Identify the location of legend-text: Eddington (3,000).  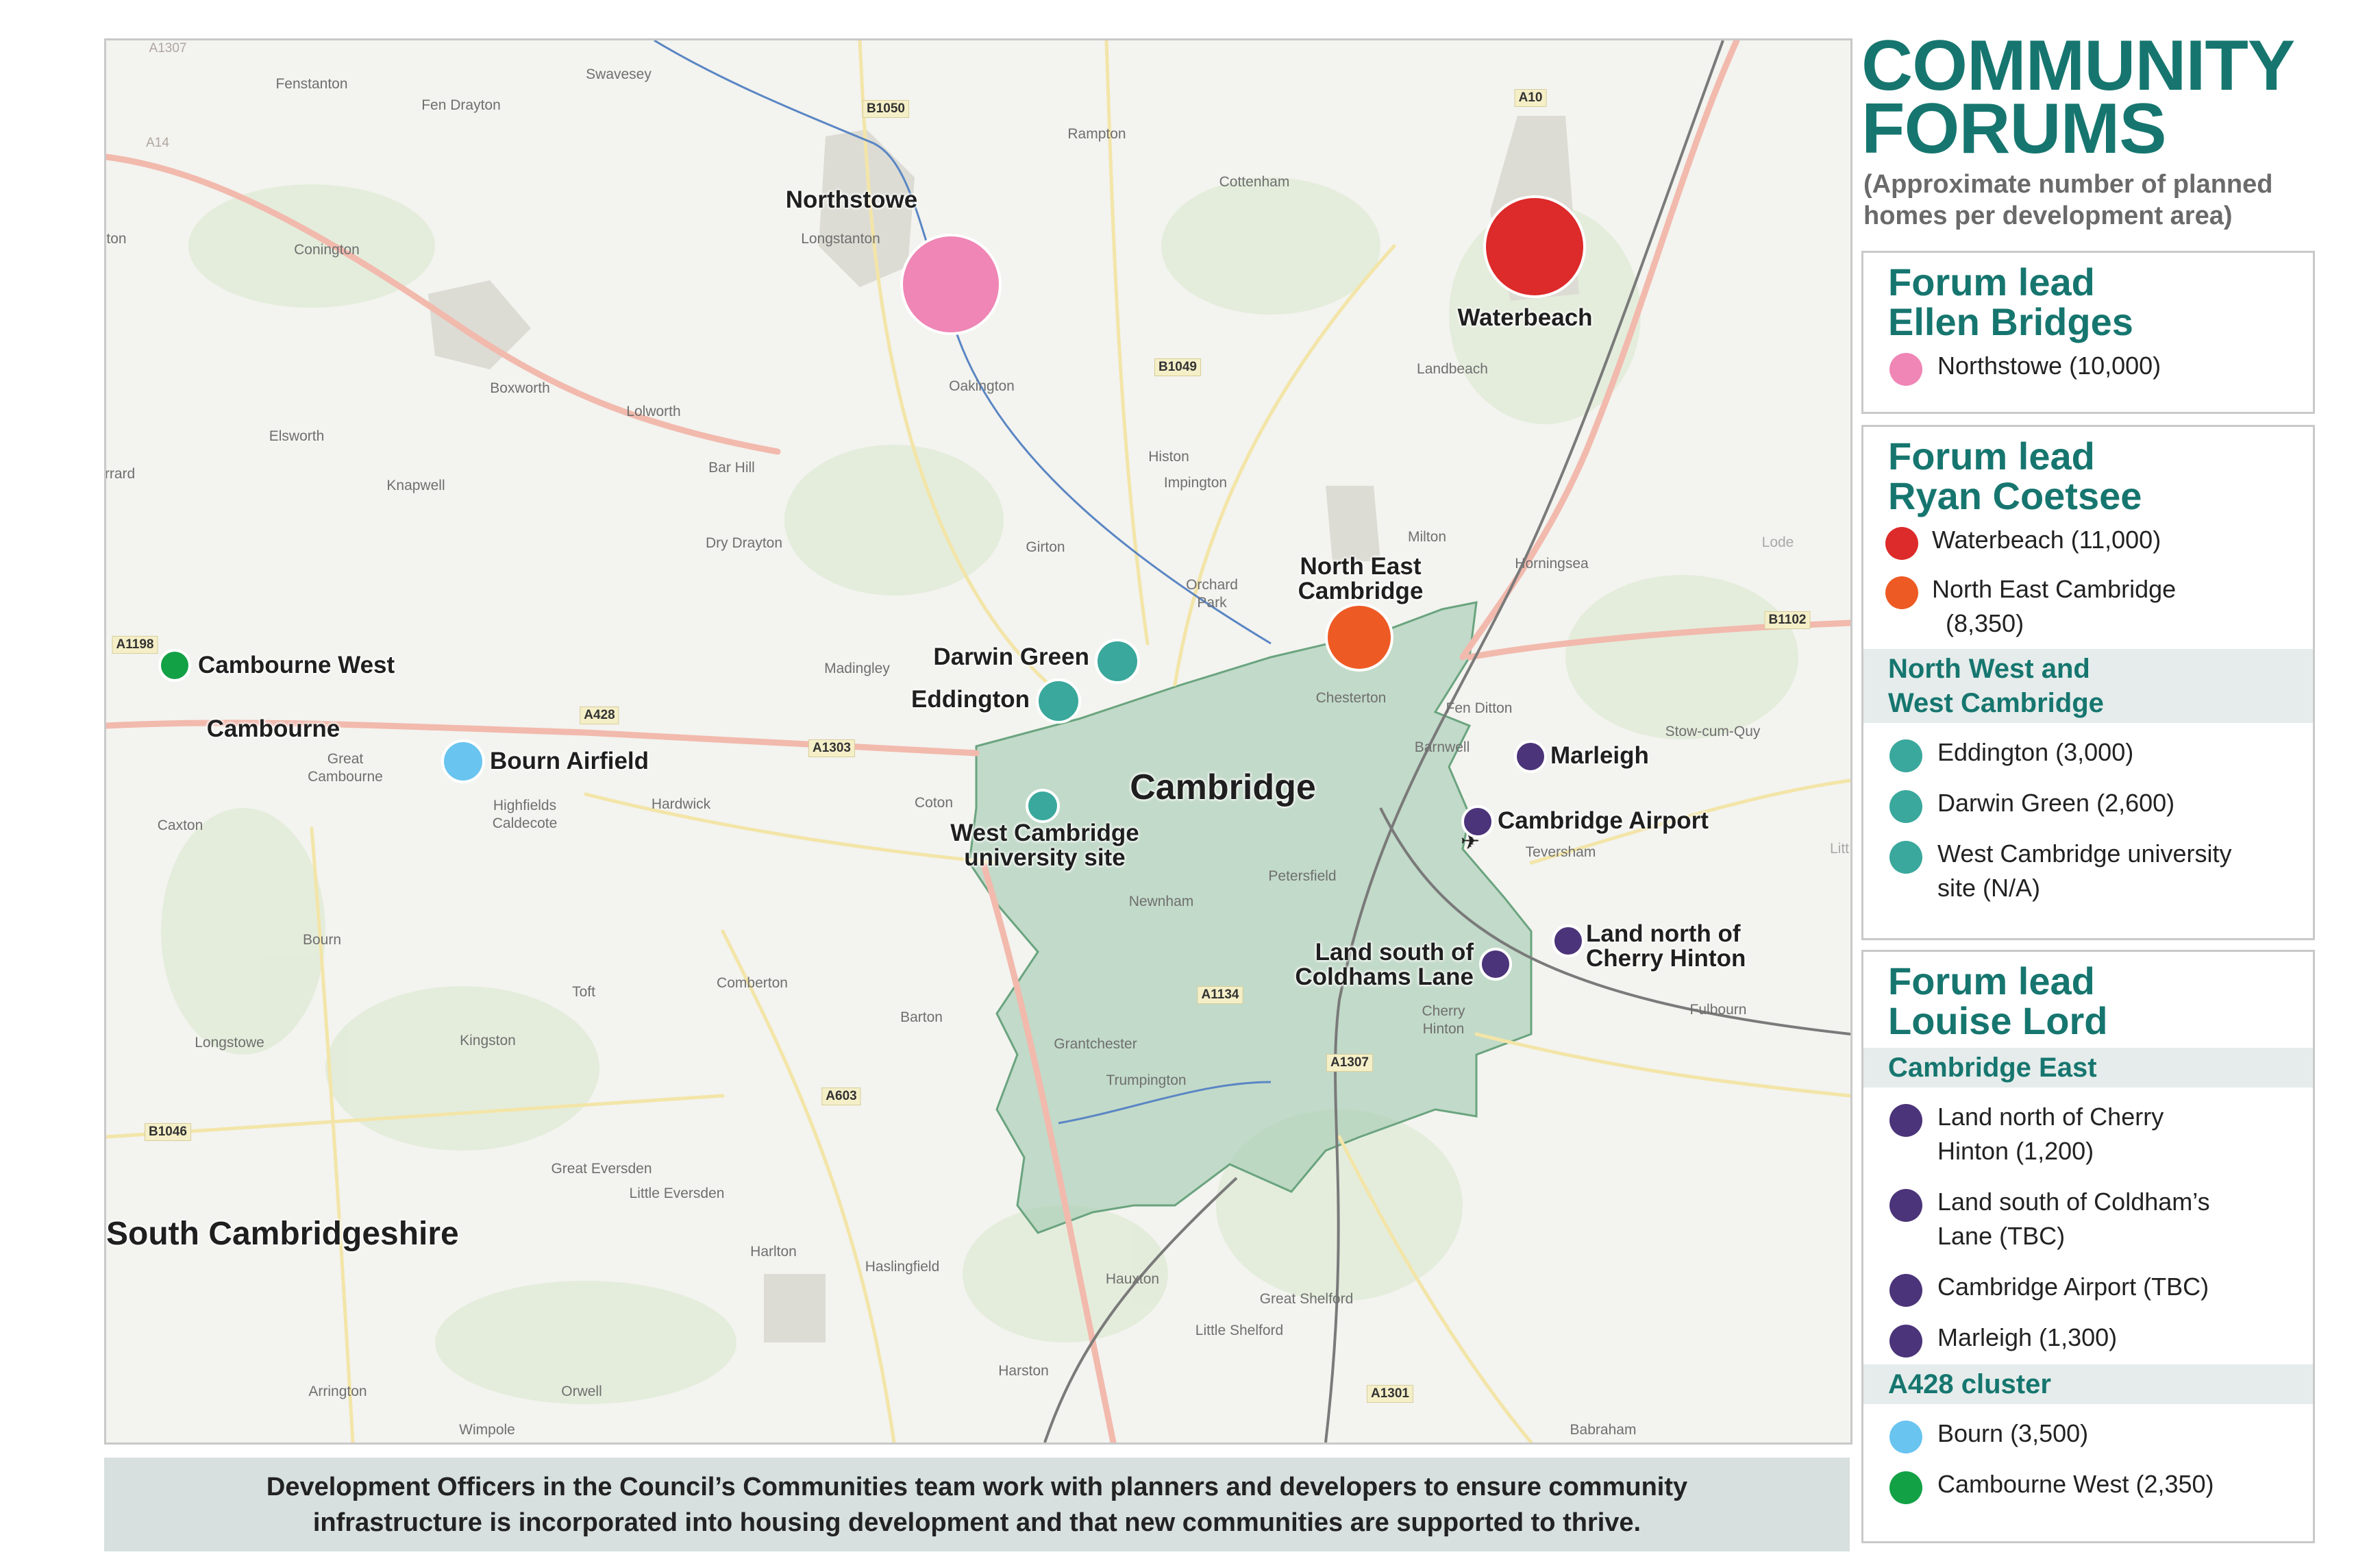
(2035, 752).